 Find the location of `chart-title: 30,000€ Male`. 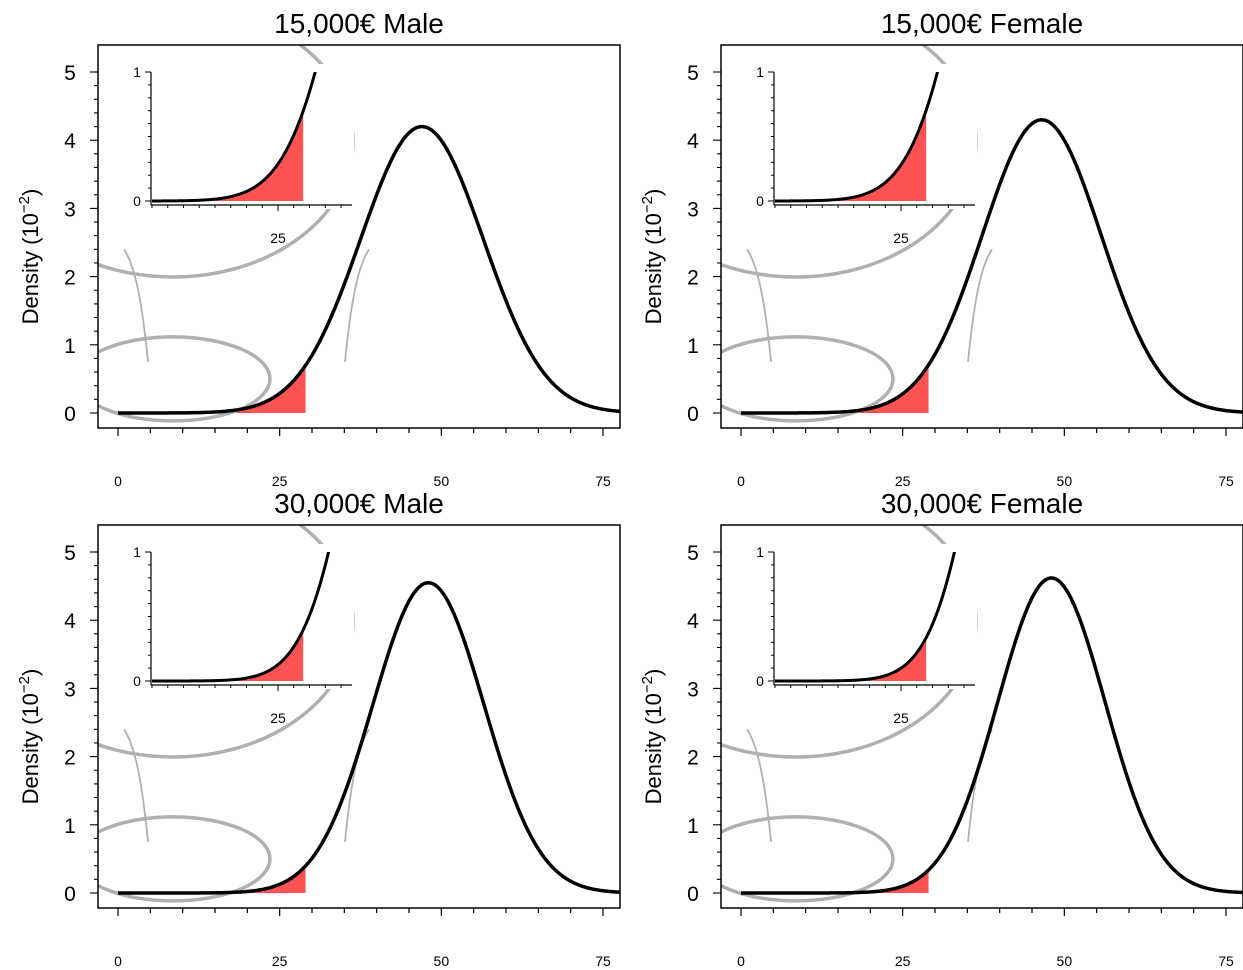

chart-title: 30,000€ Male is located at coordinates (359, 503).